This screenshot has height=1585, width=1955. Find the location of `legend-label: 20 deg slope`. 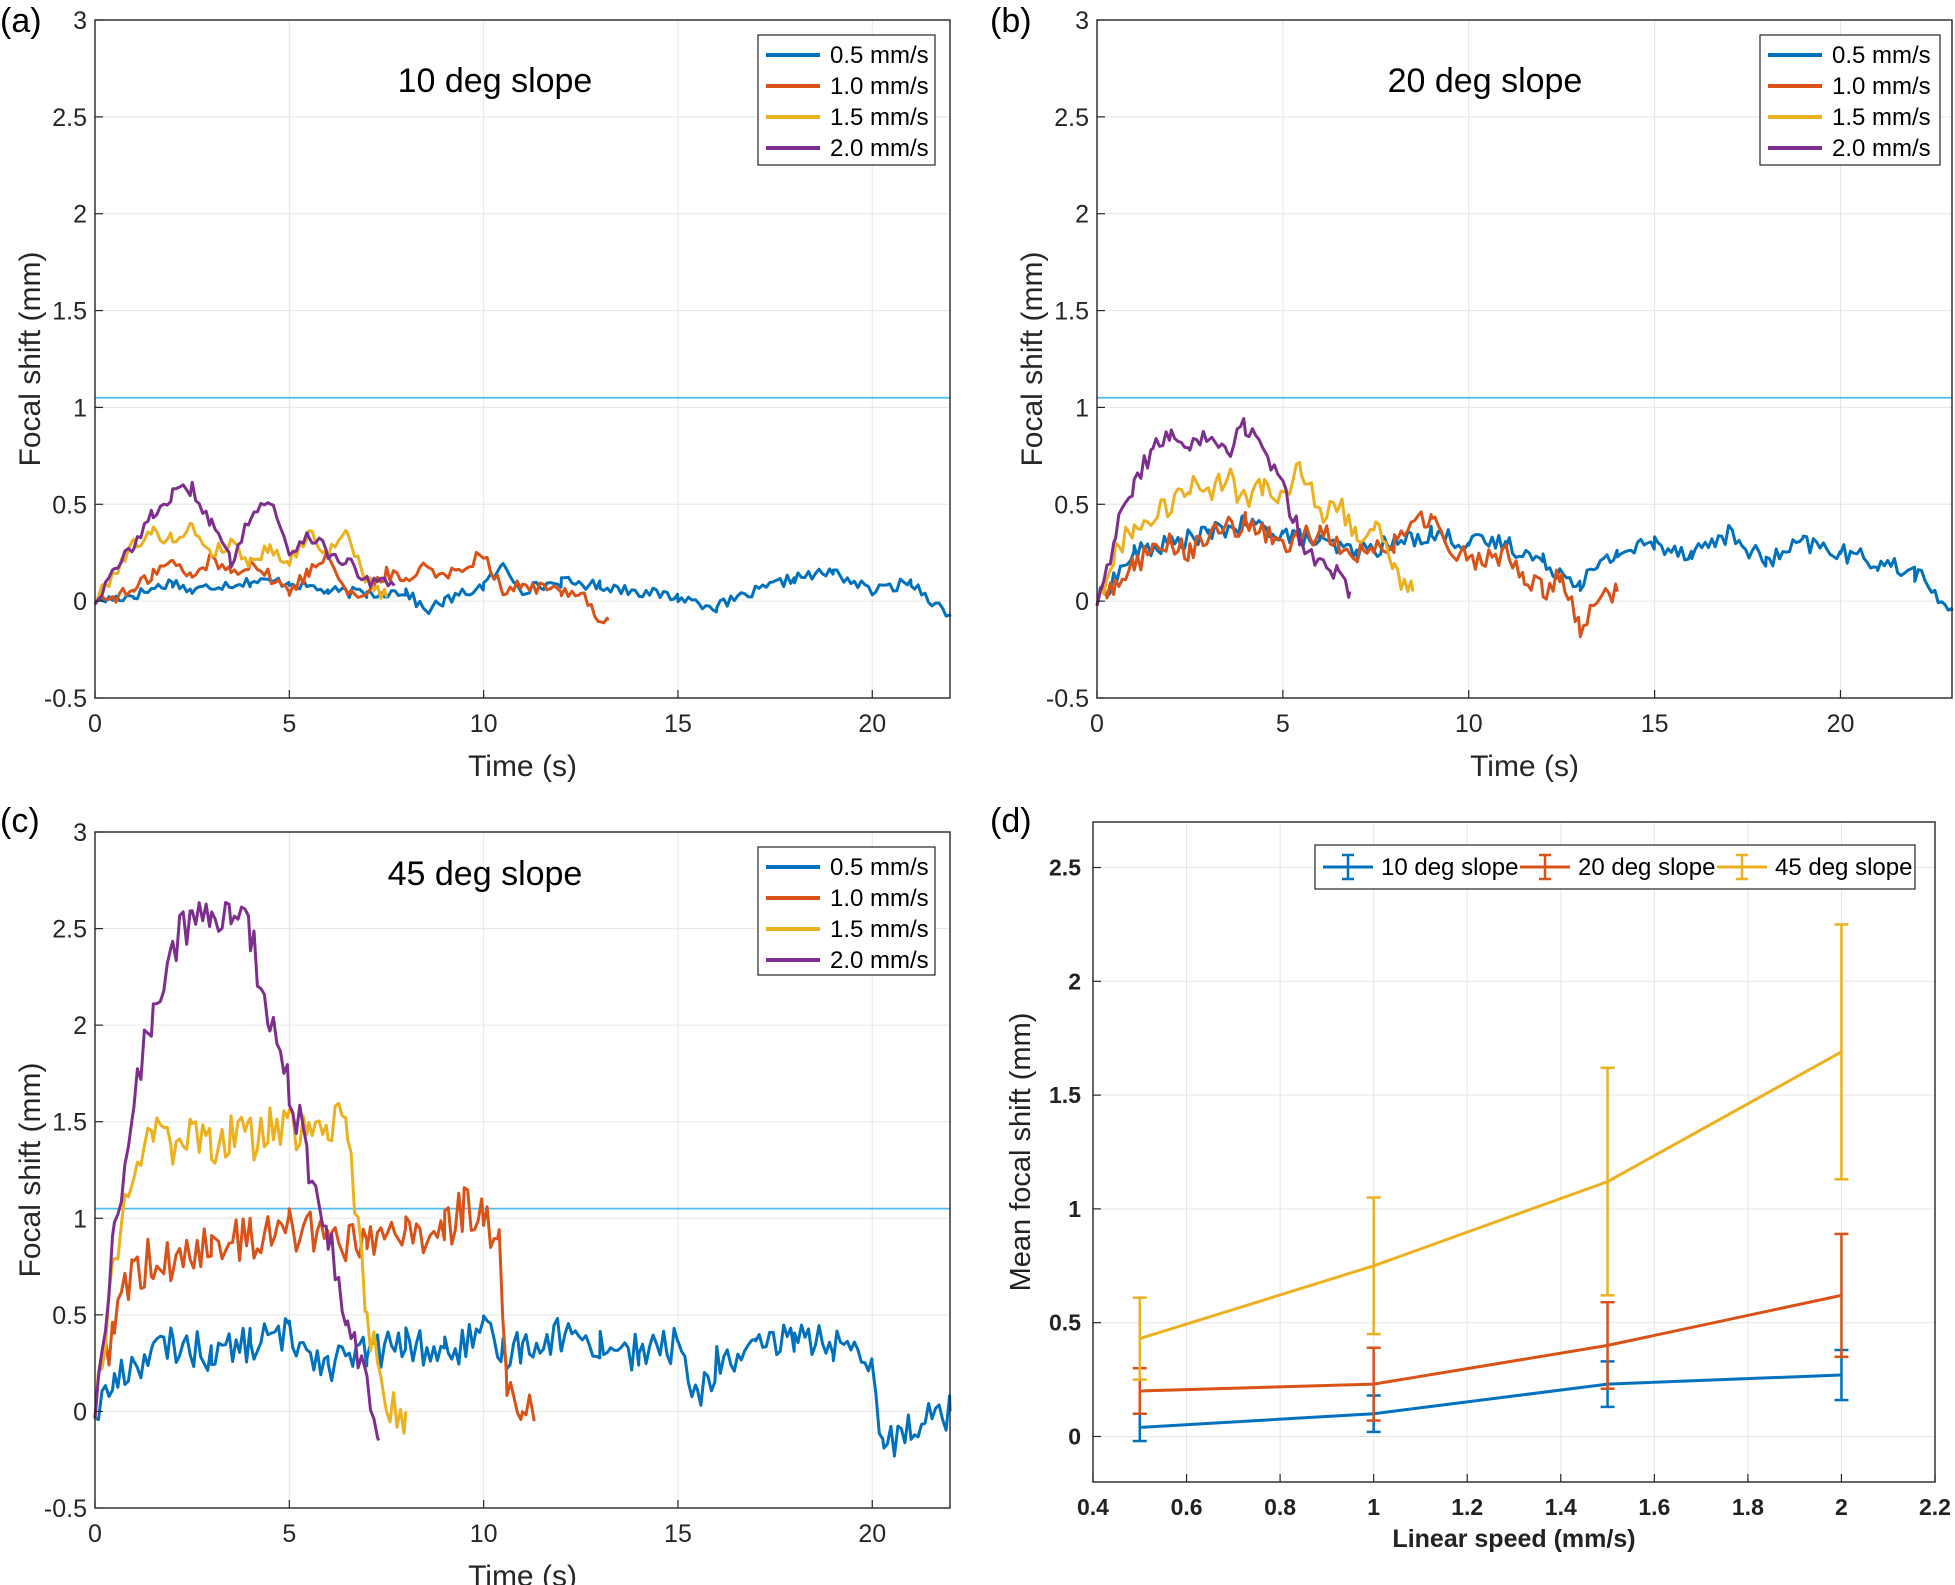

legend-label: 20 deg slope is located at coordinates (1646, 867).